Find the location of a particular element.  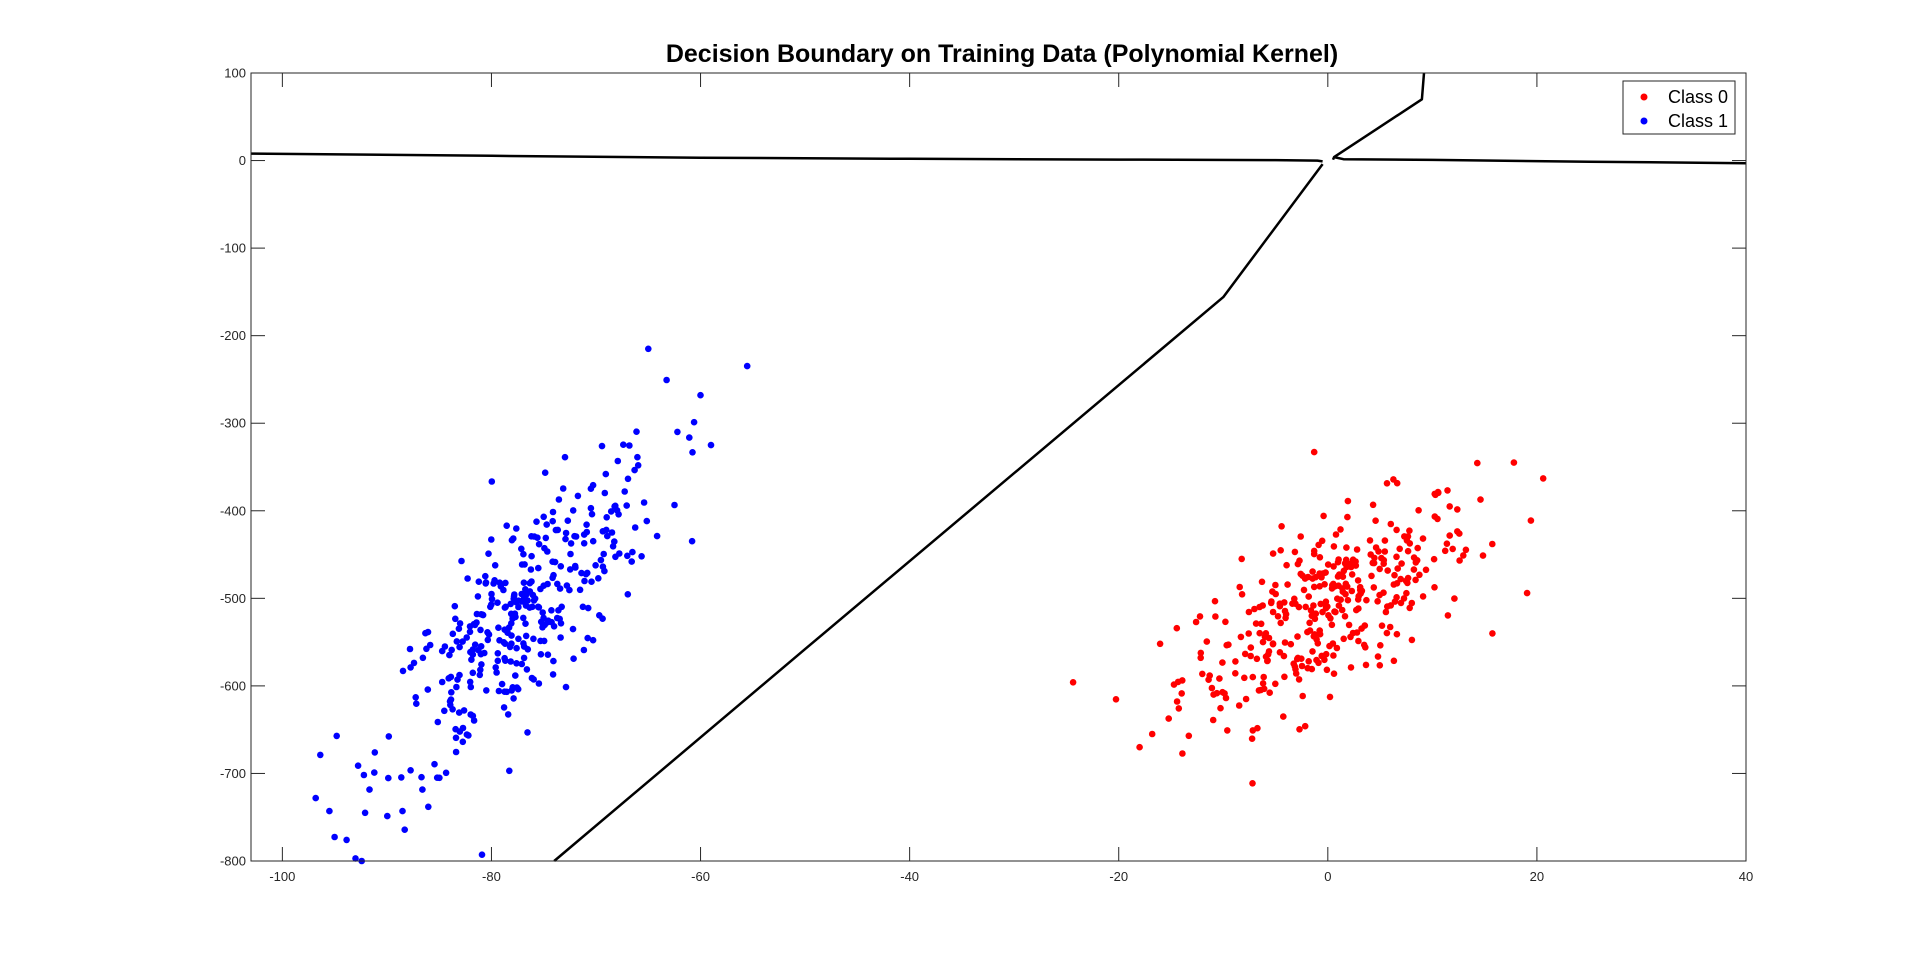

y-tick-label: 100 is located at coordinates (235, 73).